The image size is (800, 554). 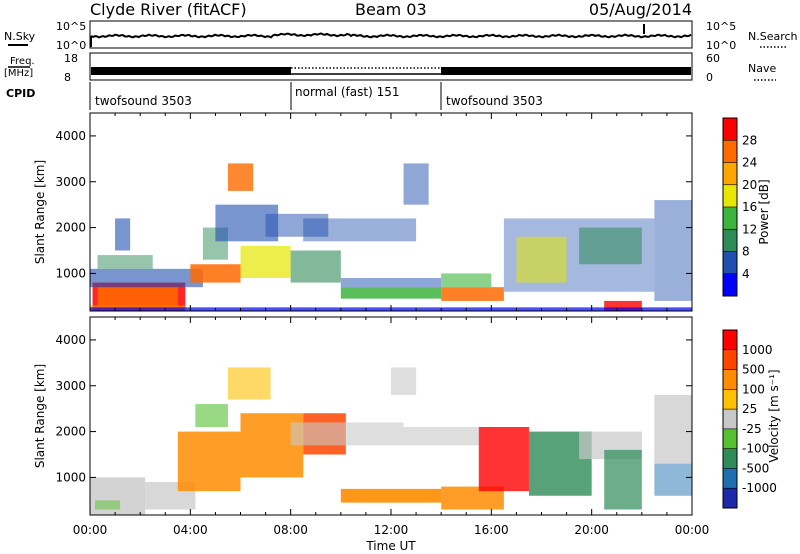 What do you see at coordinates (391, 66) in the screenshot?
I see `freq-panel` at bounding box center [391, 66].